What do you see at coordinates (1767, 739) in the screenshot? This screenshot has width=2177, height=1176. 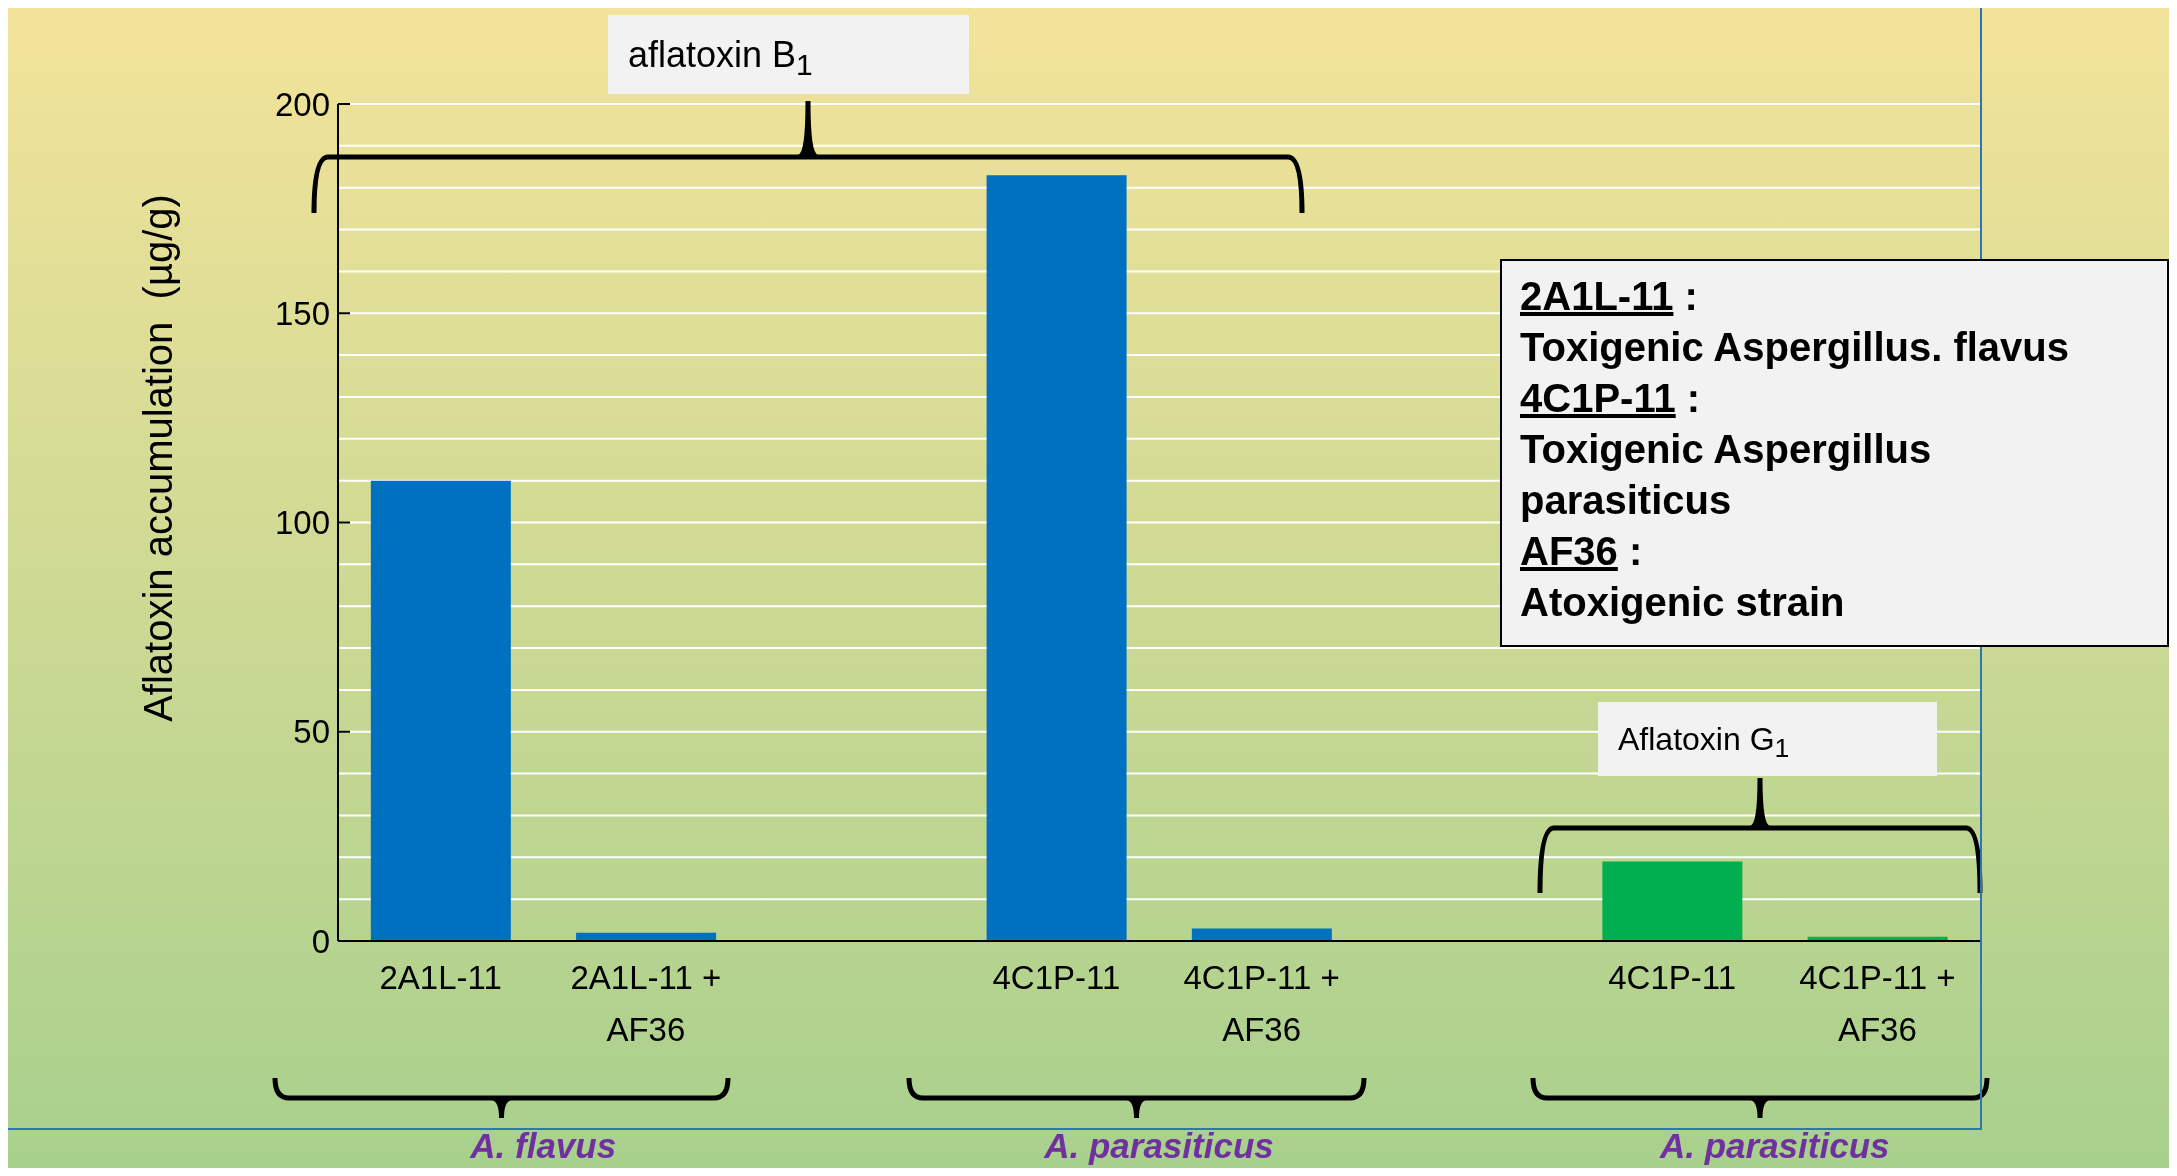 I see `text-box: Aflatoxin G$_{1}$` at bounding box center [1767, 739].